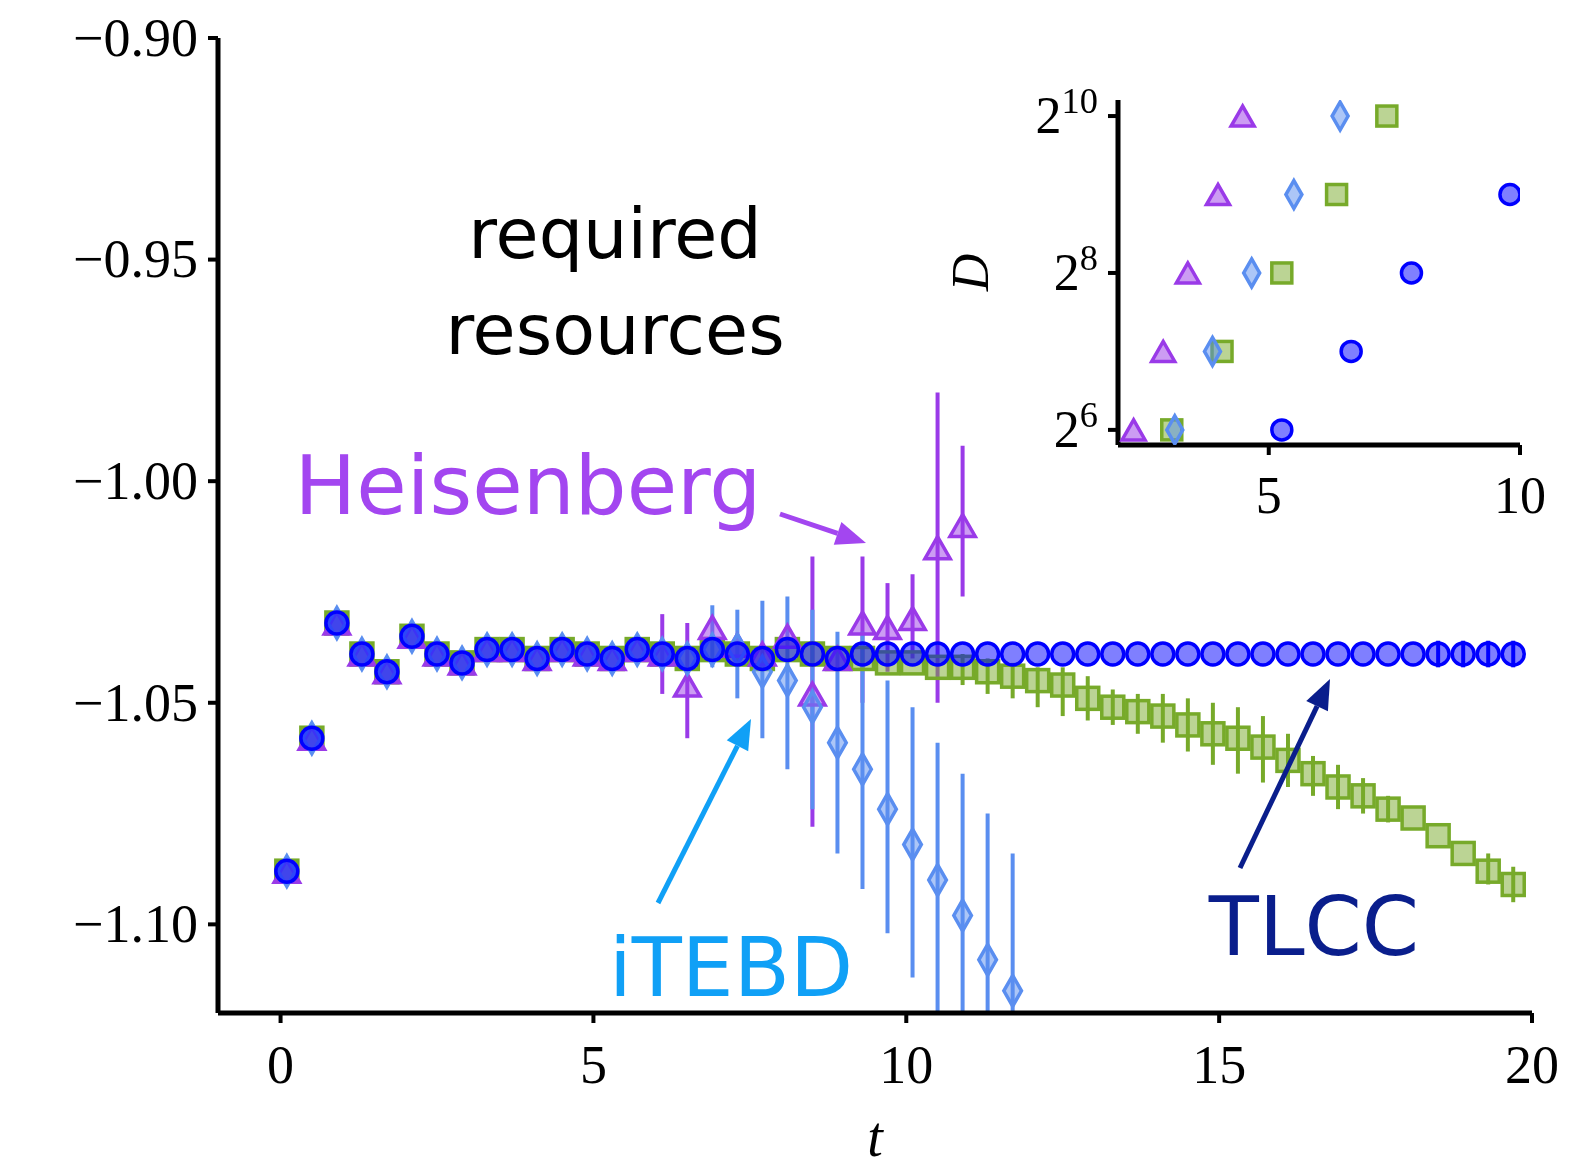  Describe the element at coordinates (1075, 270) in the screenshot. I see `y-tick-label: 2$^{8}$` at that location.